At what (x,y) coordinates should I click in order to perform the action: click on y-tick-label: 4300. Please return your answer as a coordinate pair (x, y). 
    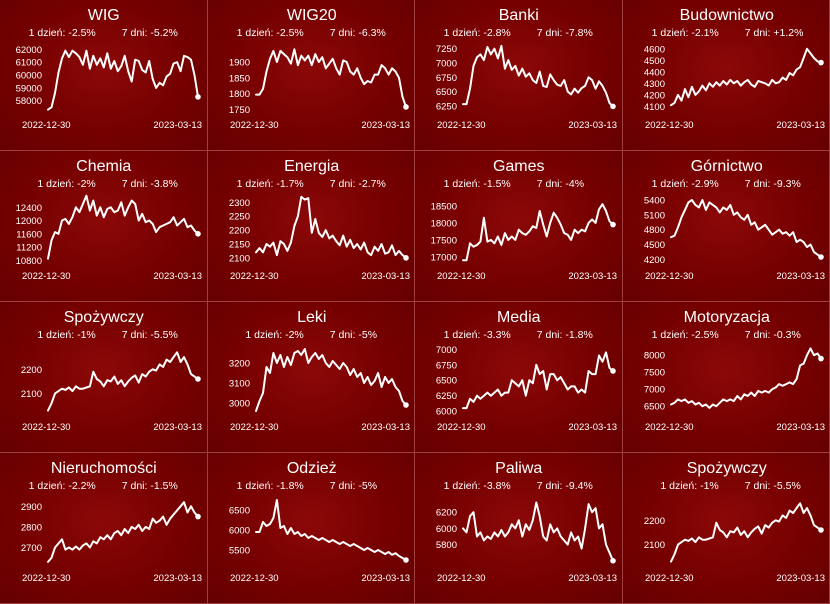
    Looking at the image, I should click on (653, 84).